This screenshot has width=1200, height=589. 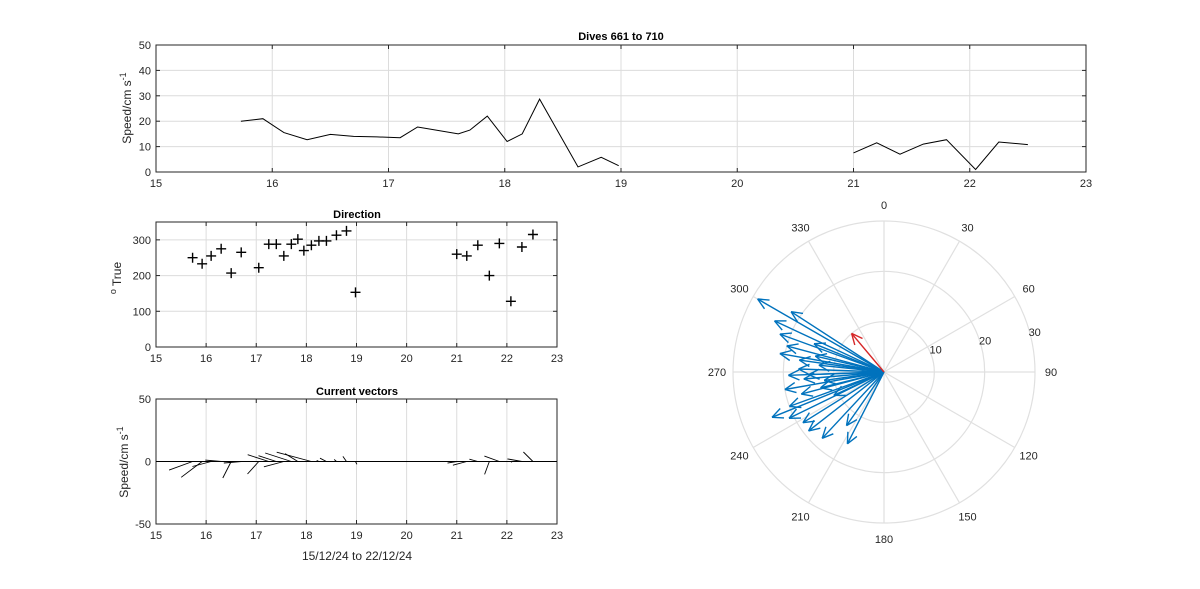 I want to click on speed-ytick-label: 20, so click(x=145, y=122).